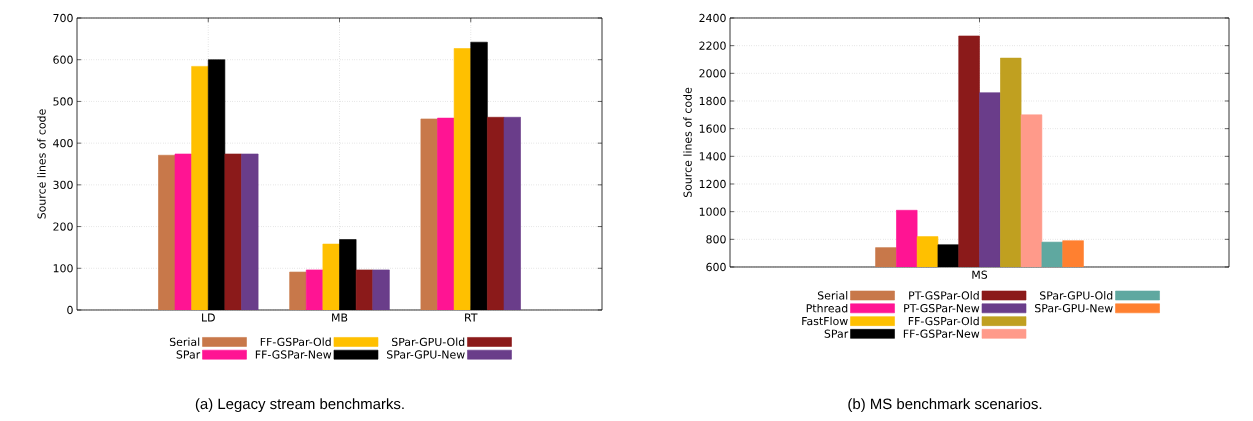  I want to click on y-tick-label: 2400, so click(712, 18).